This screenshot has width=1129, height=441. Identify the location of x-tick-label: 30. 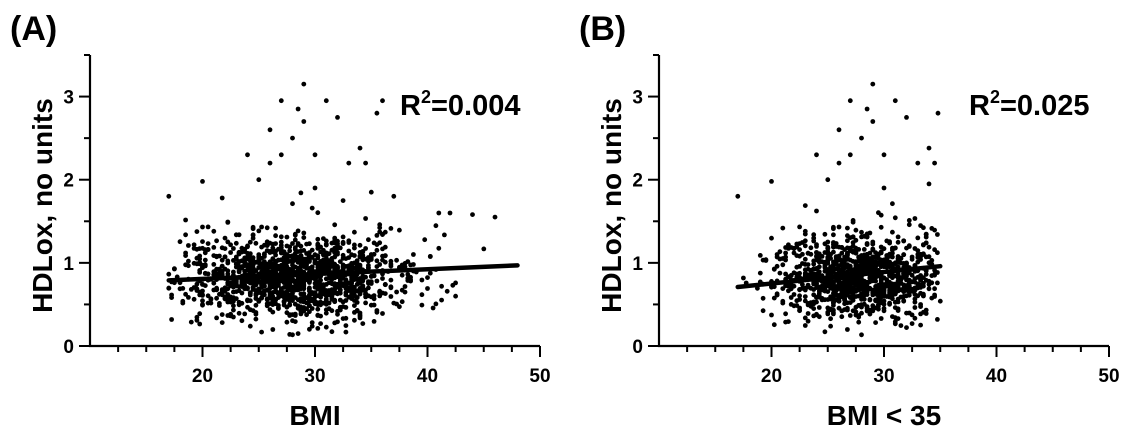
(883, 376).